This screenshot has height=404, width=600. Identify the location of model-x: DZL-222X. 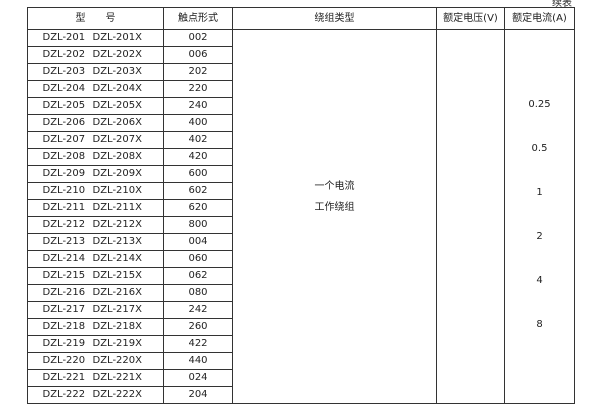
(117, 394).